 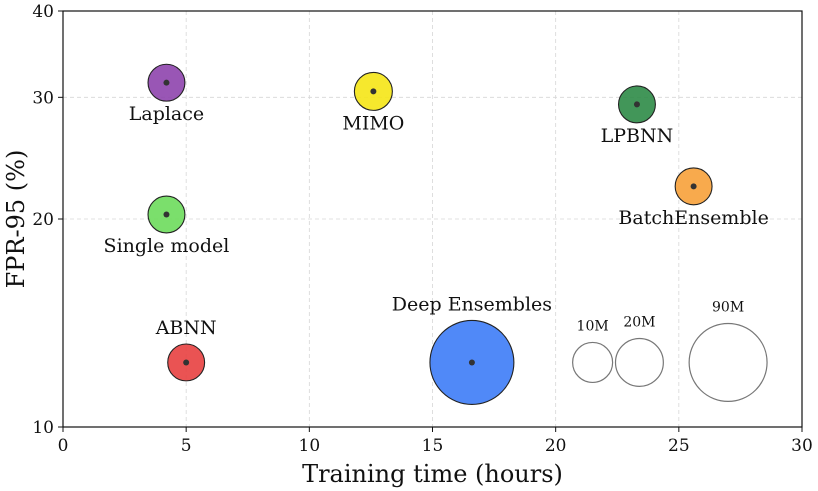 What do you see at coordinates (167, 246) in the screenshot?
I see `point-label-single-model: Single model` at bounding box center [167, 246].